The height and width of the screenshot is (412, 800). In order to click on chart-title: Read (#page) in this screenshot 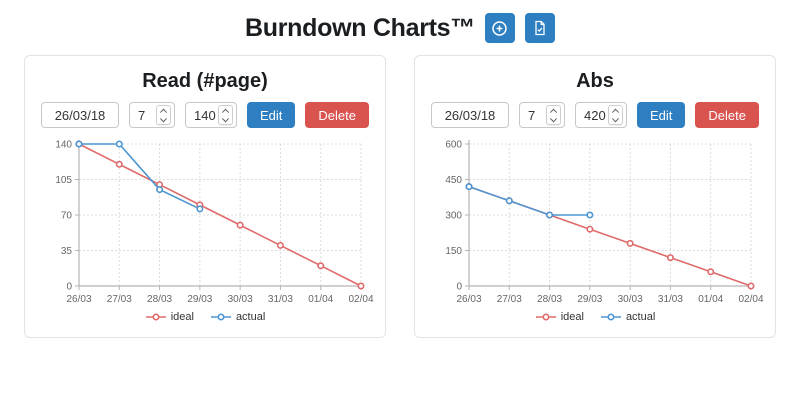, I will do `click(205, 81)`.